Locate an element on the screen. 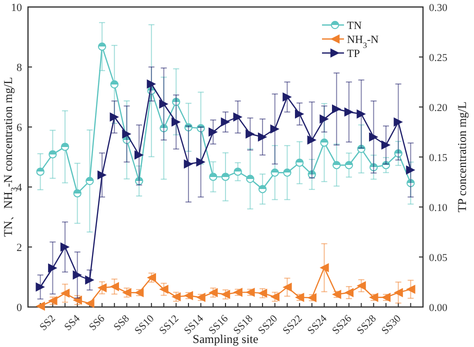 The image size is (474, 347). legend-label: TN is located at coordinates (354, 26).